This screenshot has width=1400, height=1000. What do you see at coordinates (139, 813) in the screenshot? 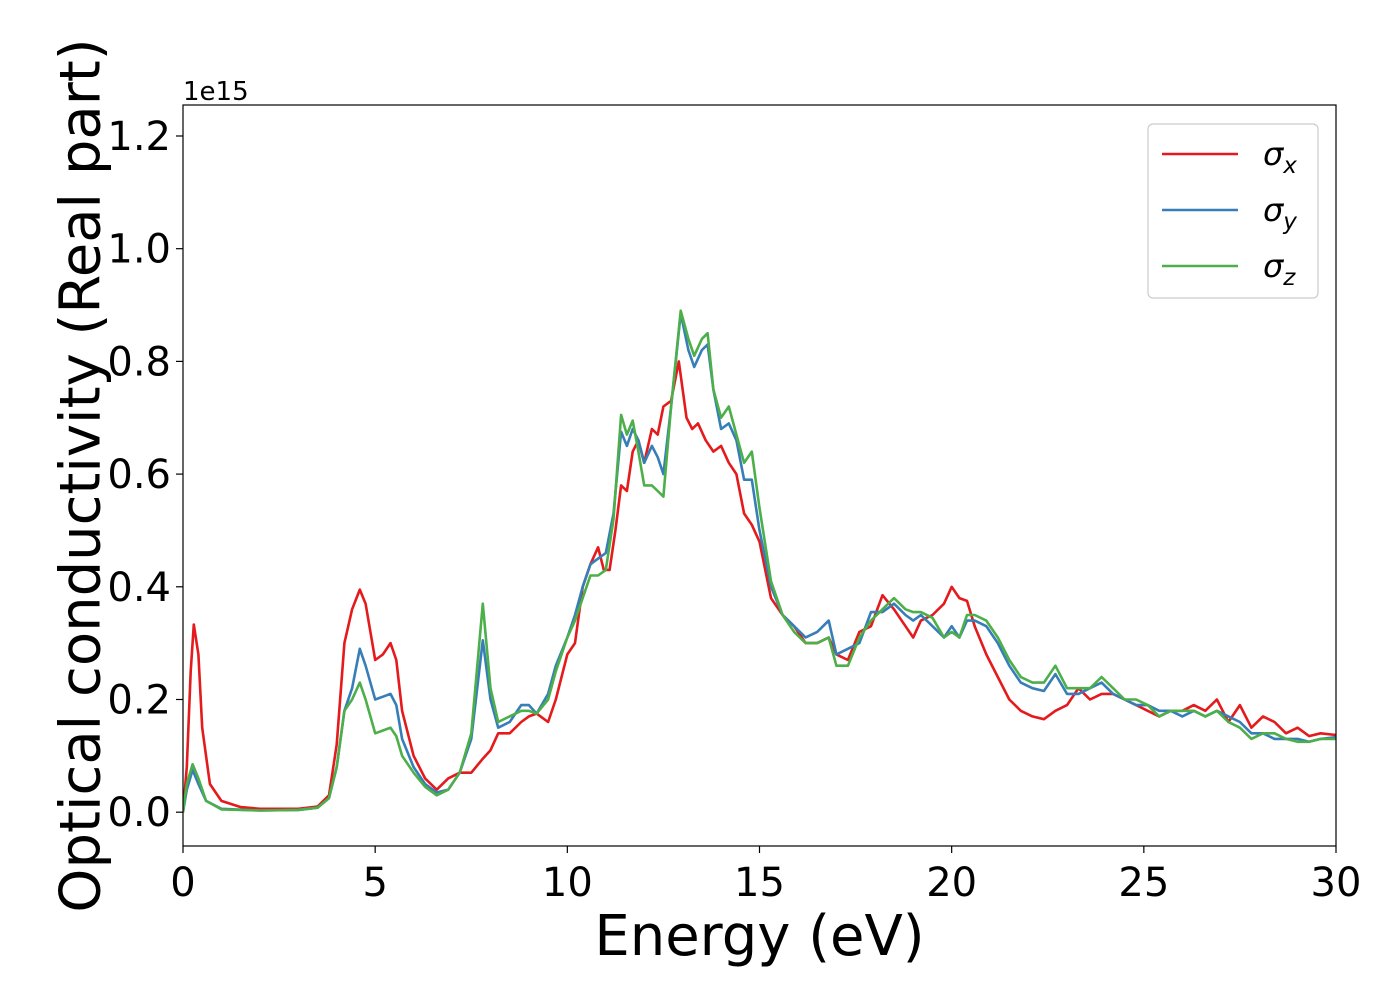
I see `y-tick-label: 0.0` at bounding box center [139, 813].